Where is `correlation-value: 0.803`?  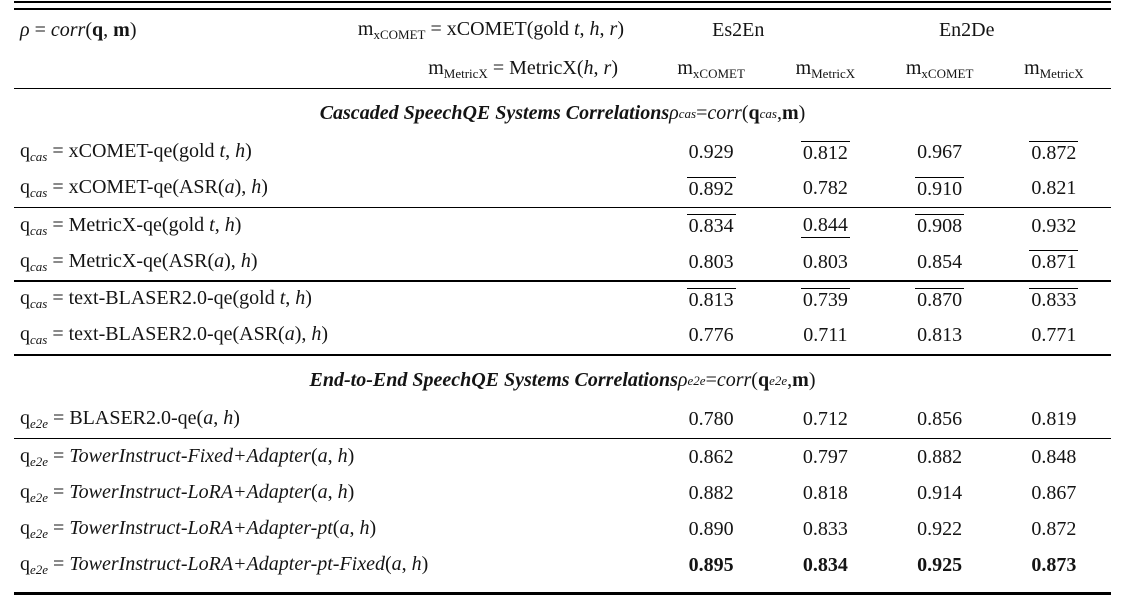
correlation-value: 0.803 is located at coordinates (711, 261).